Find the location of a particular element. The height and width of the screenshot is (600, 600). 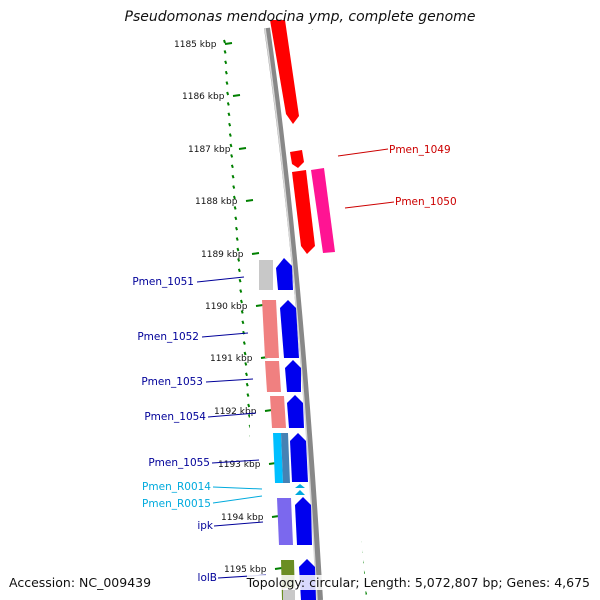

gene-label-pmen_1055: Pmen_1055 is located at coordinates (179, 463).